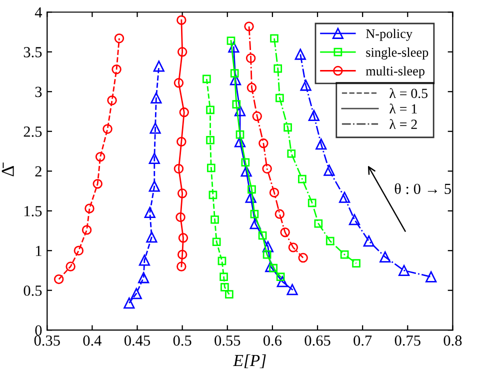 Image resolution: width=491 pixels, height=379 pixels. Describe the element at coordinates (38, 171) in the screenshot. I see `y-tick-label: 2` at that location.